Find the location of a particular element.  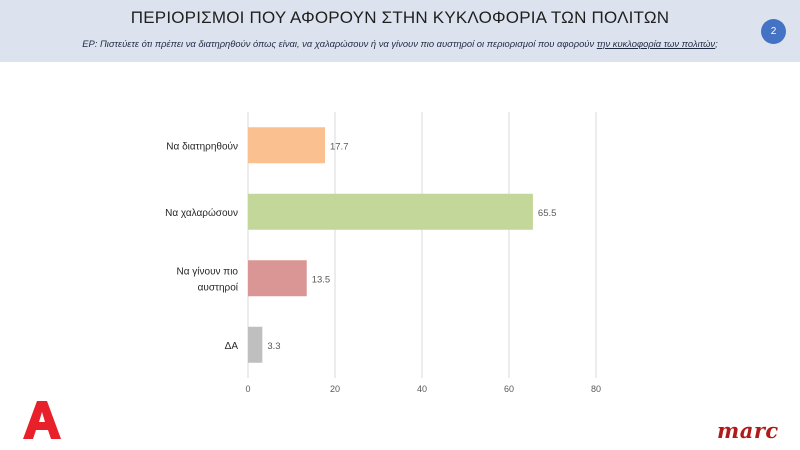

alpha-logo-icon is located at coordinates (42, 420).